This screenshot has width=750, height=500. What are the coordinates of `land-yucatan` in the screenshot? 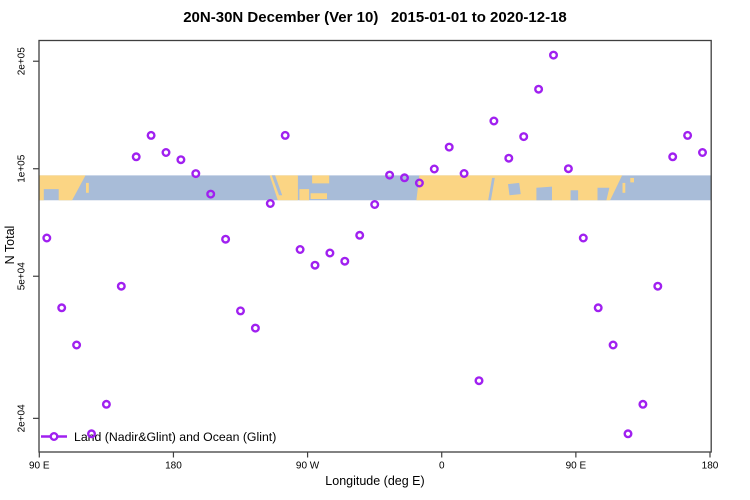 It's located at (304, 195).